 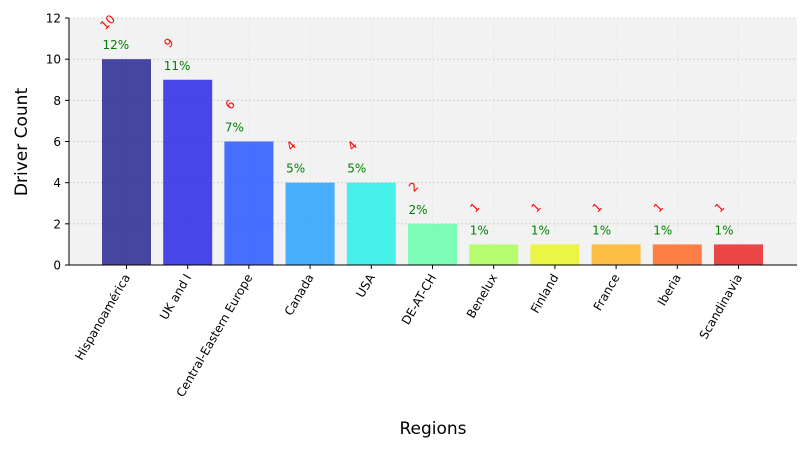 I want to click on y-axis-title: Driver Count, so click(x=22, y=142).